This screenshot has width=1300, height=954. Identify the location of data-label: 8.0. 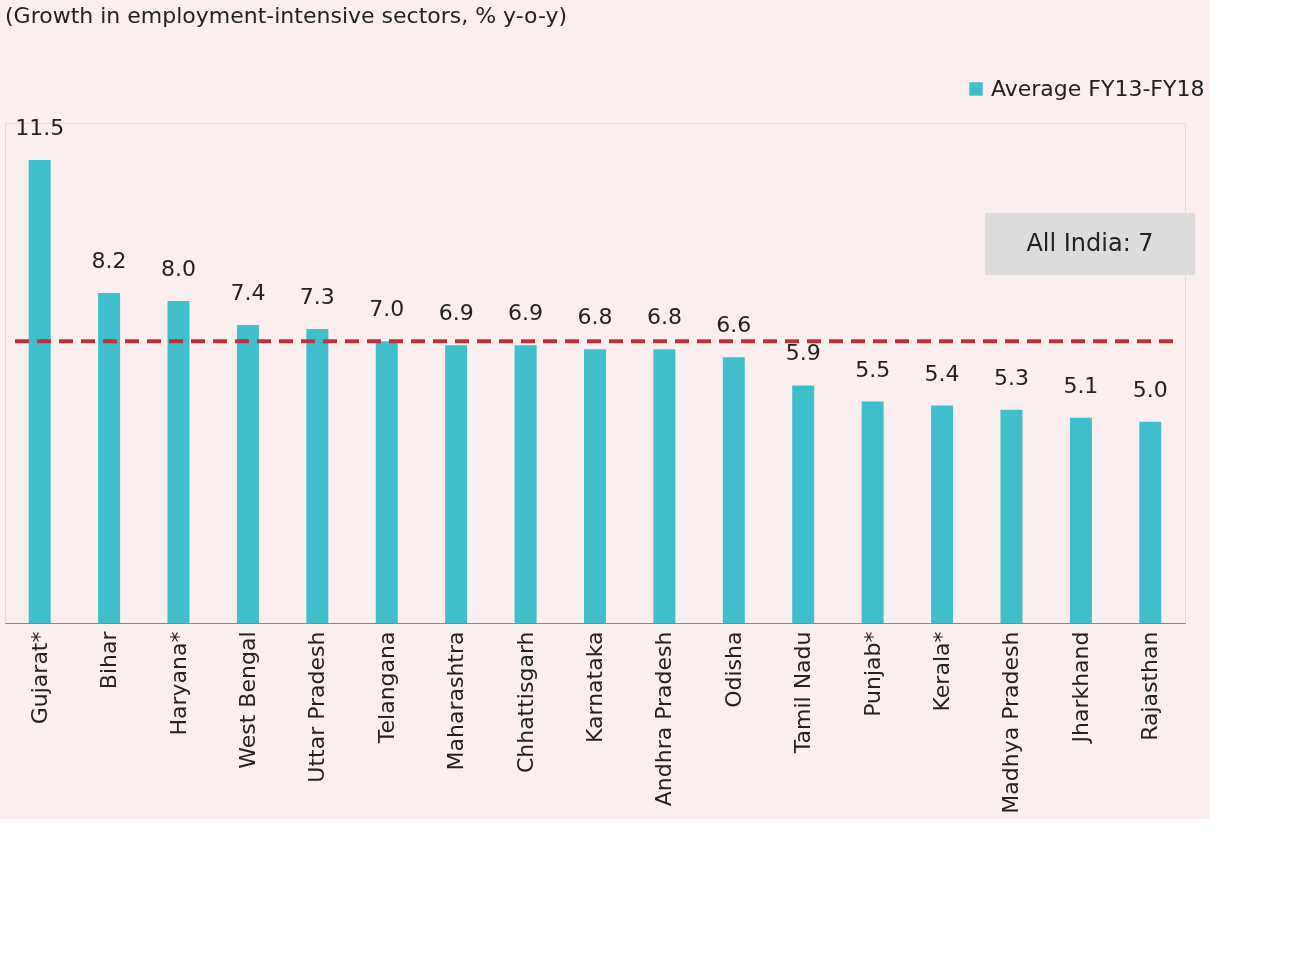
(179, 268).